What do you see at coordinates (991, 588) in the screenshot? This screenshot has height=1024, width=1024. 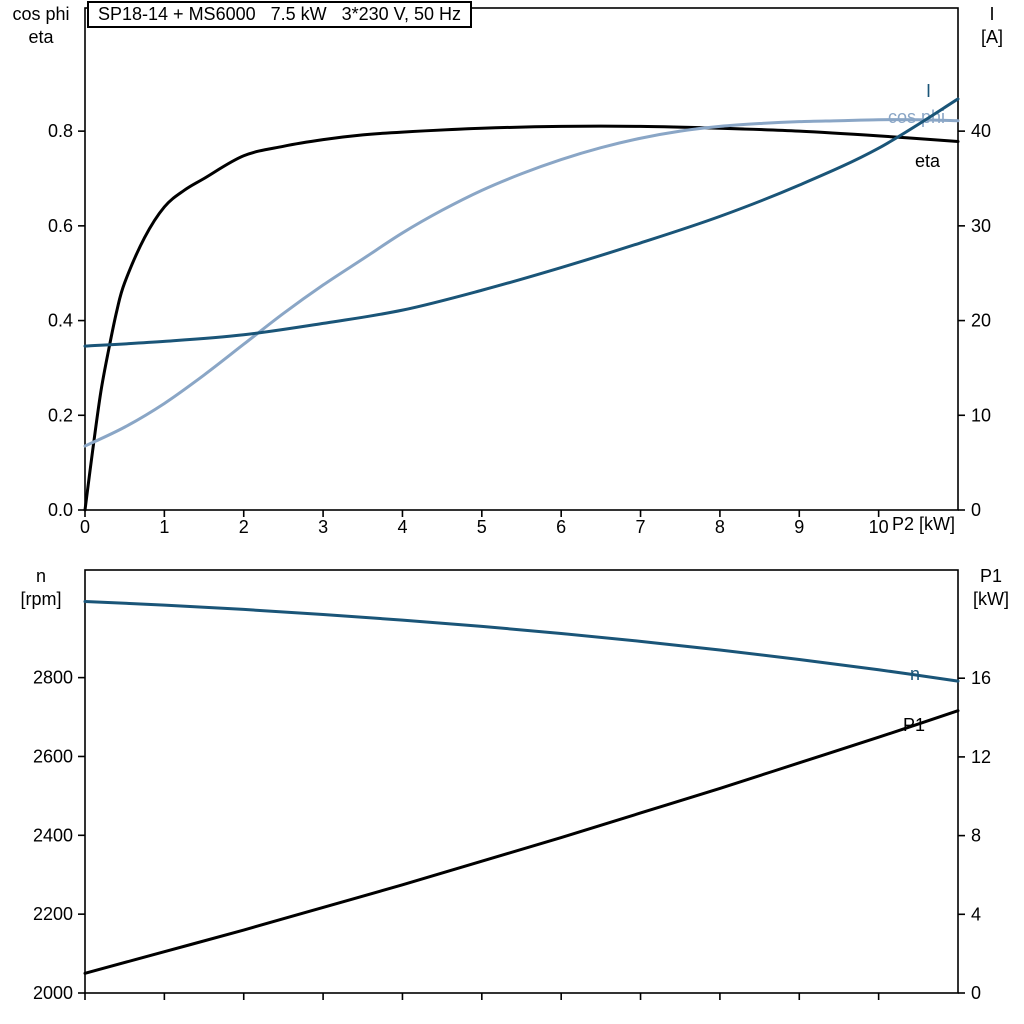 I see `bottom-right-axis-title: P1 [kW]` at bounding box center [991, 588].